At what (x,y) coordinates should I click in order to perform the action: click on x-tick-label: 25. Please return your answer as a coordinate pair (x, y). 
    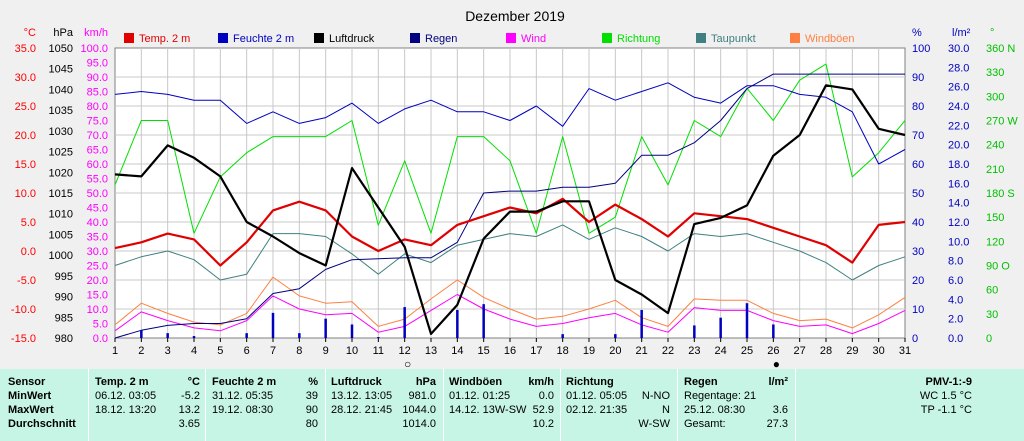
    Looking at the image, I should click on (747, 351).